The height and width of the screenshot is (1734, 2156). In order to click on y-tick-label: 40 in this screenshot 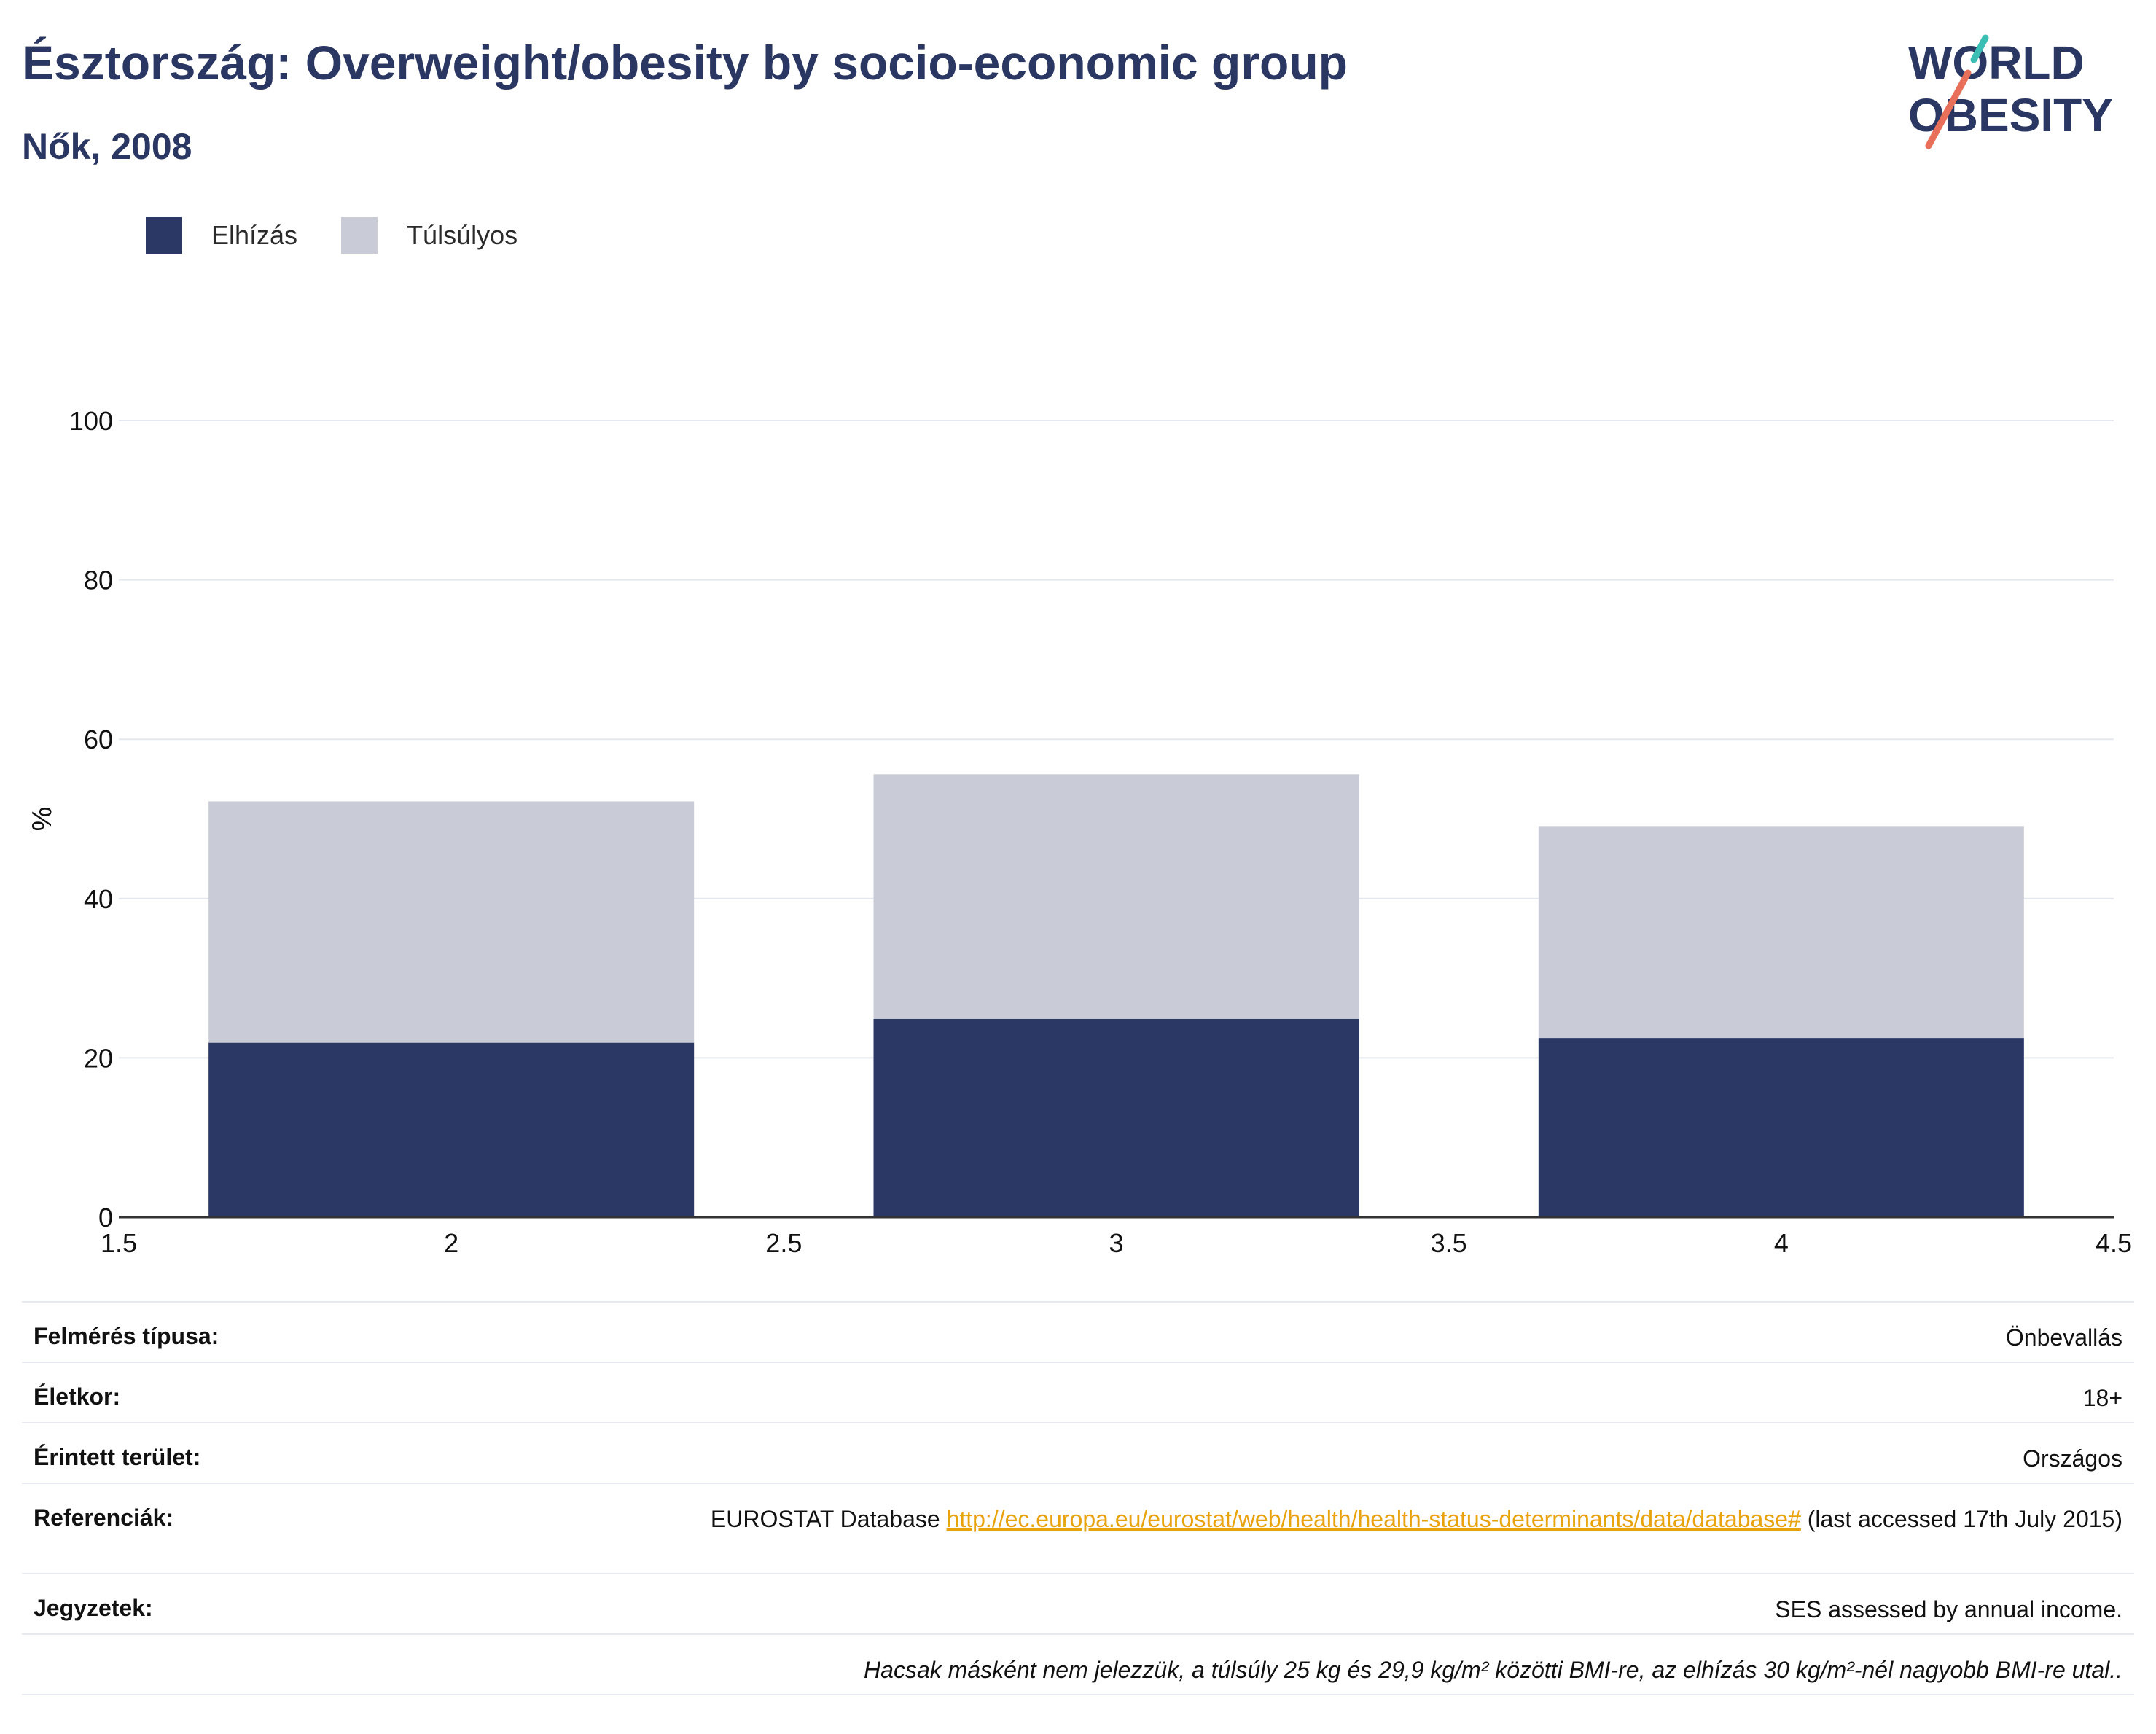, I will do `click(99, 899)`.